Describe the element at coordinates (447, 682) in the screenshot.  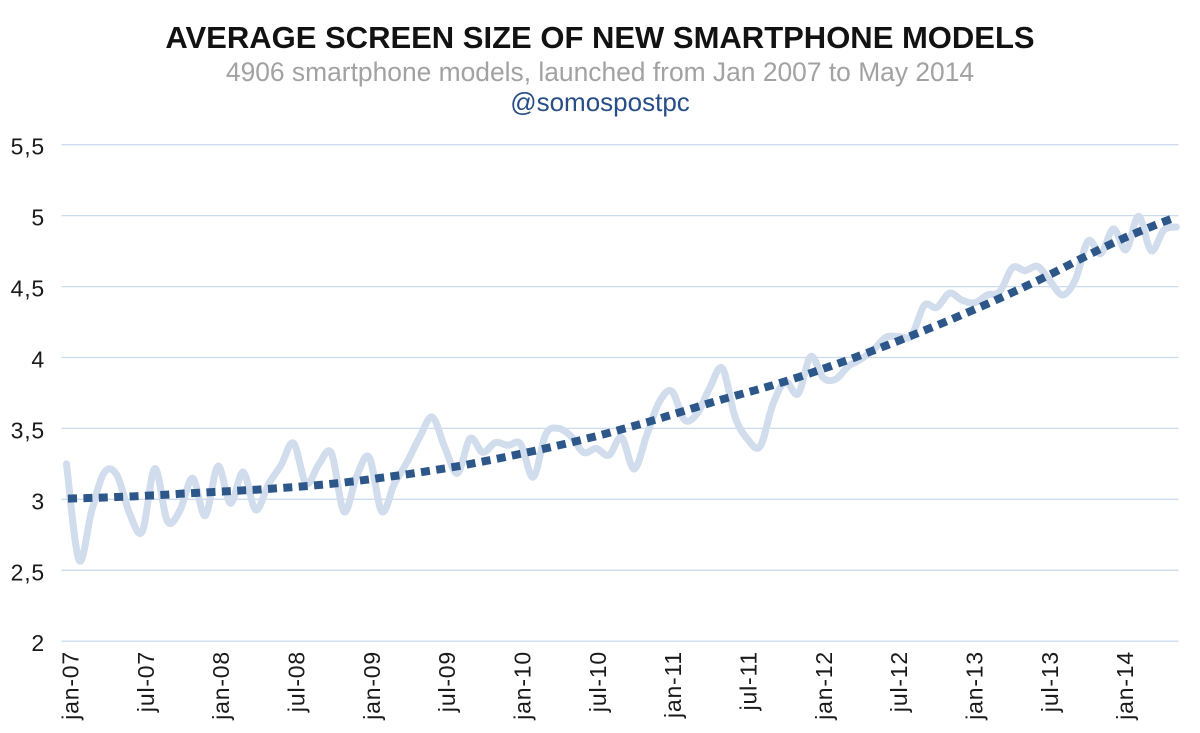
I see `svg-text: jul-09` at that location.